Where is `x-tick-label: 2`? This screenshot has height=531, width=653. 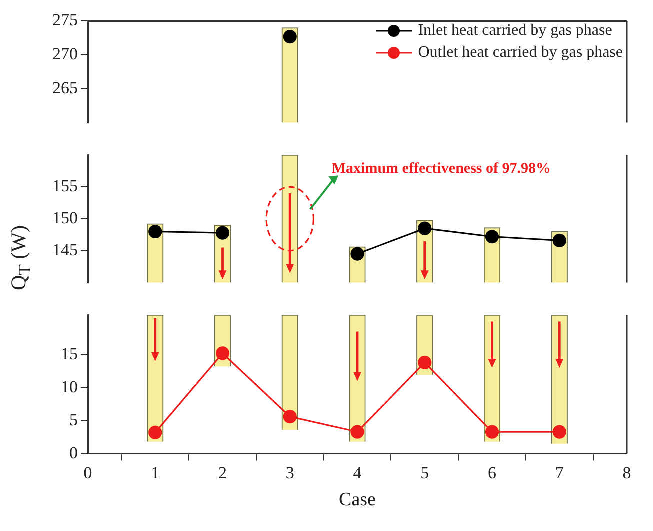 x-tick-label: 2 is located at coordinates (222, 472).